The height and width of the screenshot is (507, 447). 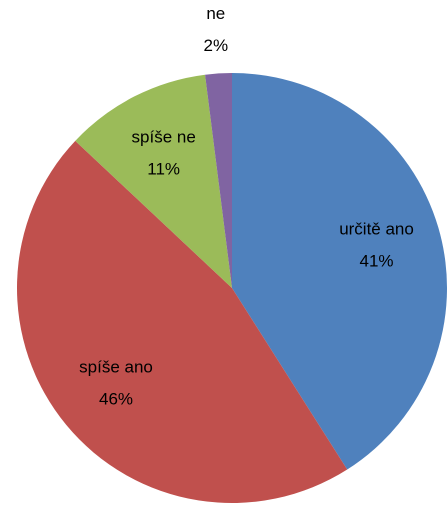 What do you see at coordinates (215, 13) in the screenshot?
I see `slice-label: ne` at bounding box center [215, 13].